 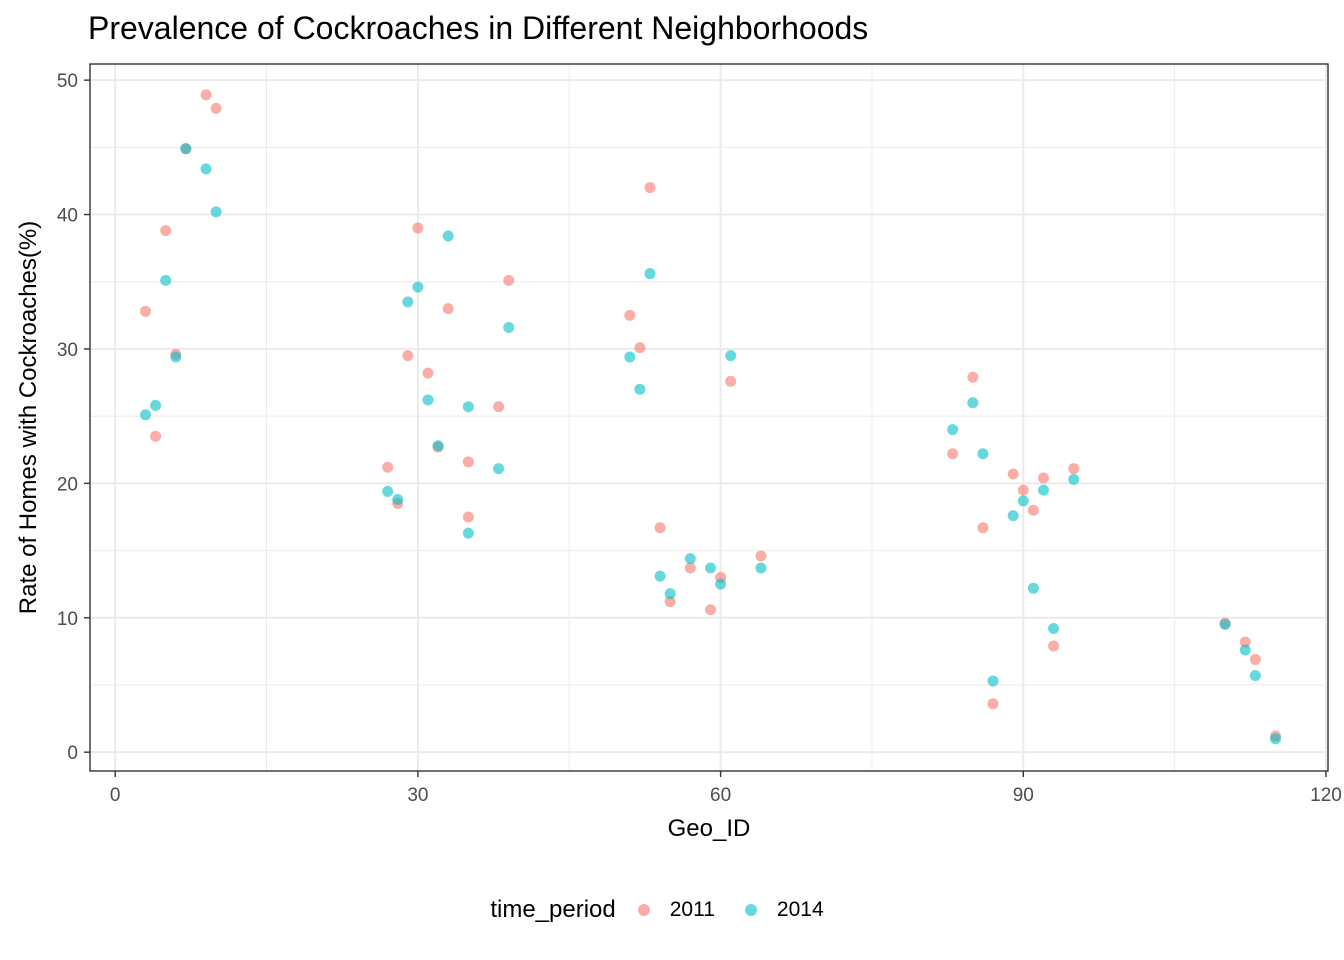 I want to click on y-tick-label: 20, so click(x=67, y=484).